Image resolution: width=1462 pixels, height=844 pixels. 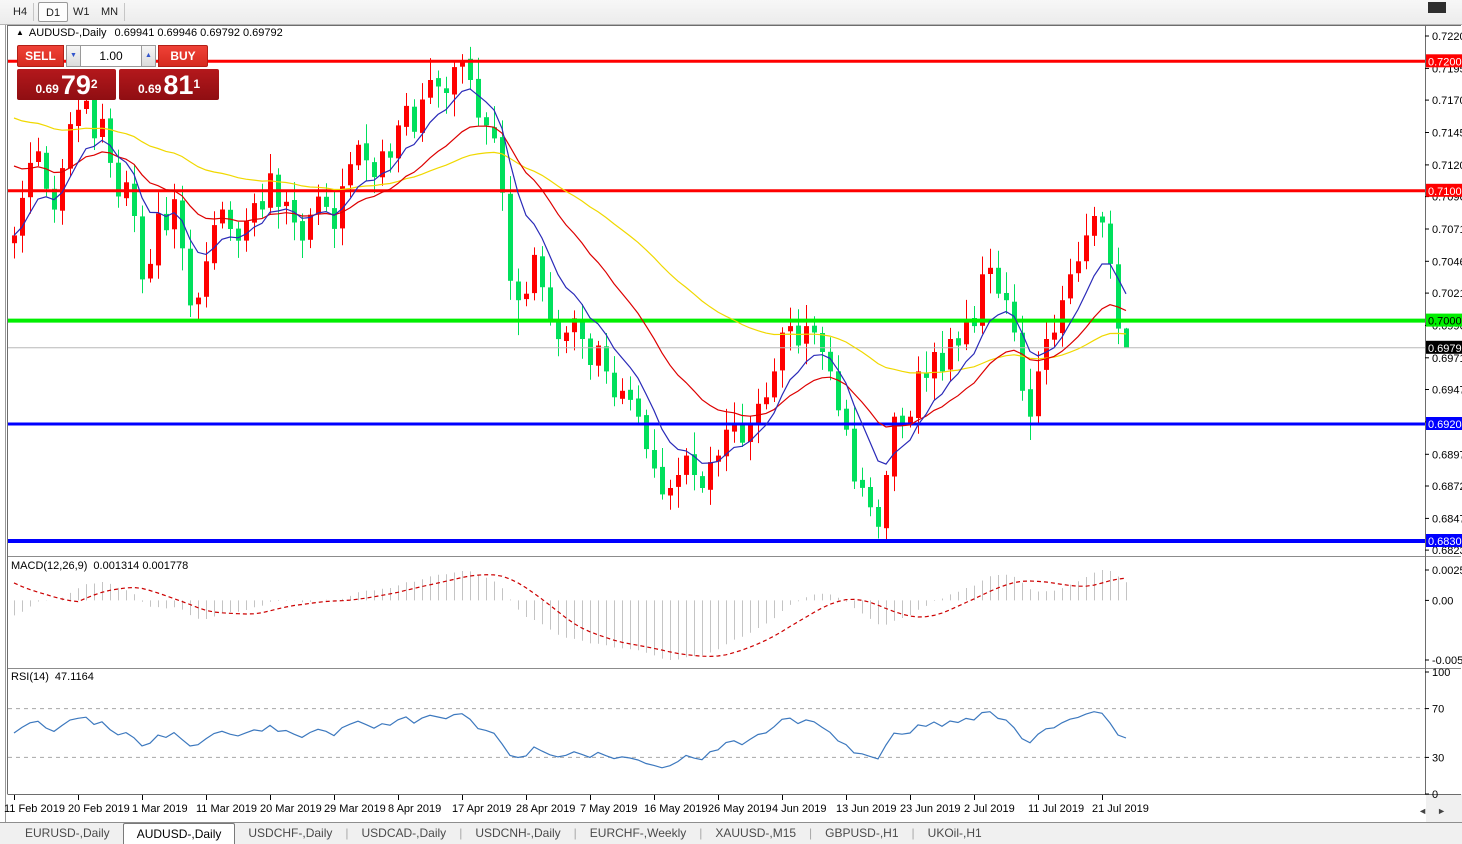 What do you see at coordinates (1447, 294) in the screenshot?
I see `price-tick-label: 0.70215` at bounding box center [1447, 294].